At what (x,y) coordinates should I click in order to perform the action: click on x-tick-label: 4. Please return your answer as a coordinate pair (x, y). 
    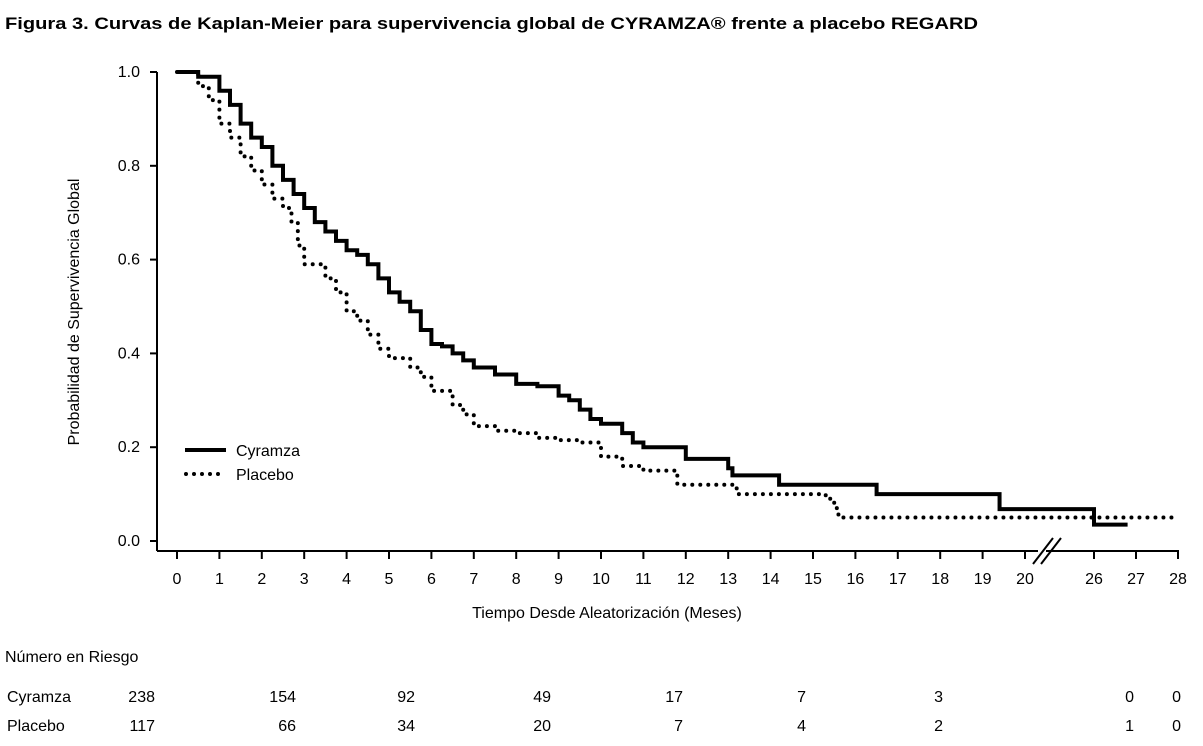
    Looking at the image, I should click on (346, 579).